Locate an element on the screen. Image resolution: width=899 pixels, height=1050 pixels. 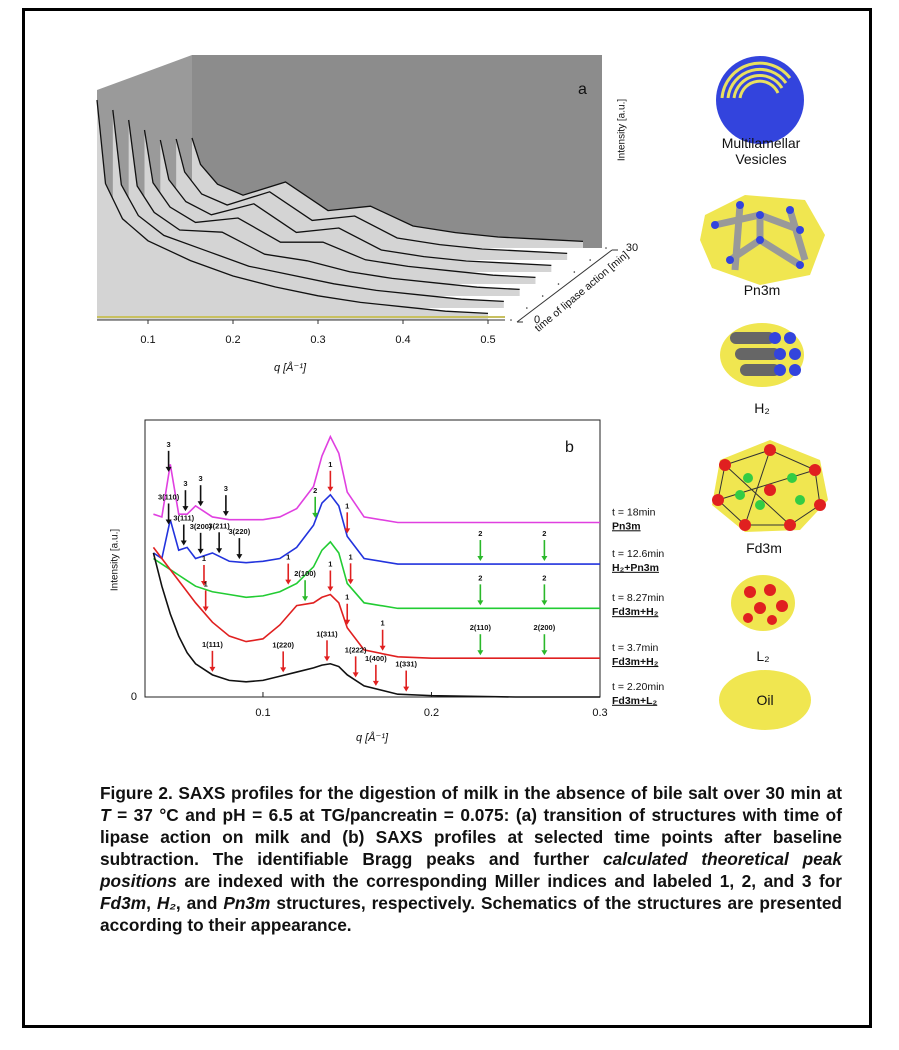
peak-label: 1(222) is located at coordinates (356, 649).